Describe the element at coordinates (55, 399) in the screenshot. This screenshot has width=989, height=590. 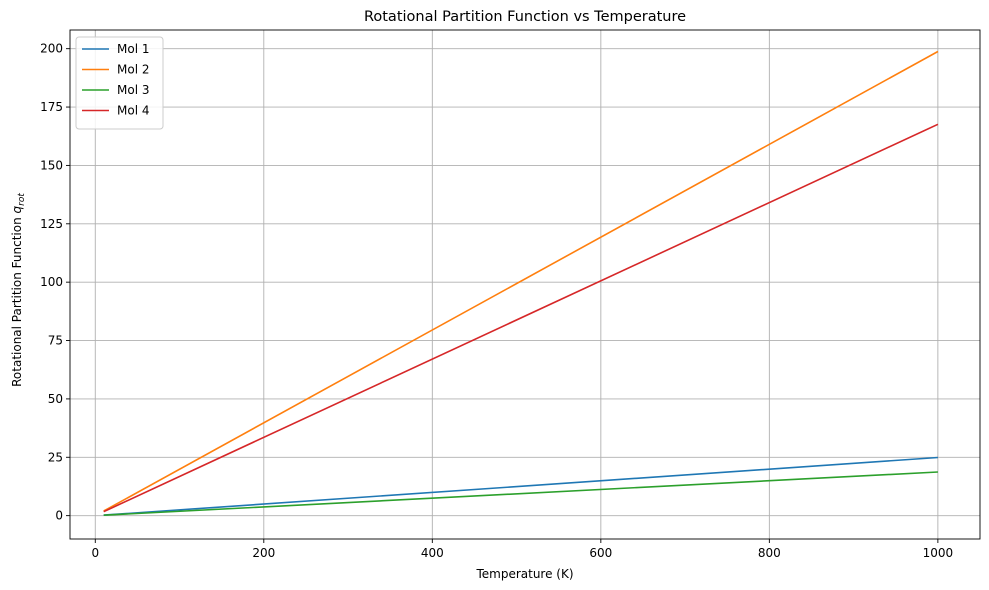
I see `y-tick-label: 50` at that location.